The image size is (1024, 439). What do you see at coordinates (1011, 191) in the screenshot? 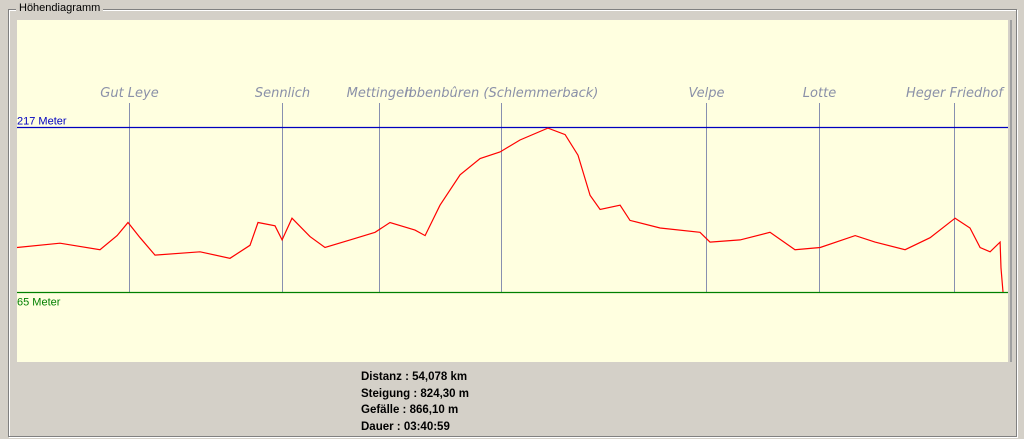
I see `right-border` at bounding box center [1011, 191].